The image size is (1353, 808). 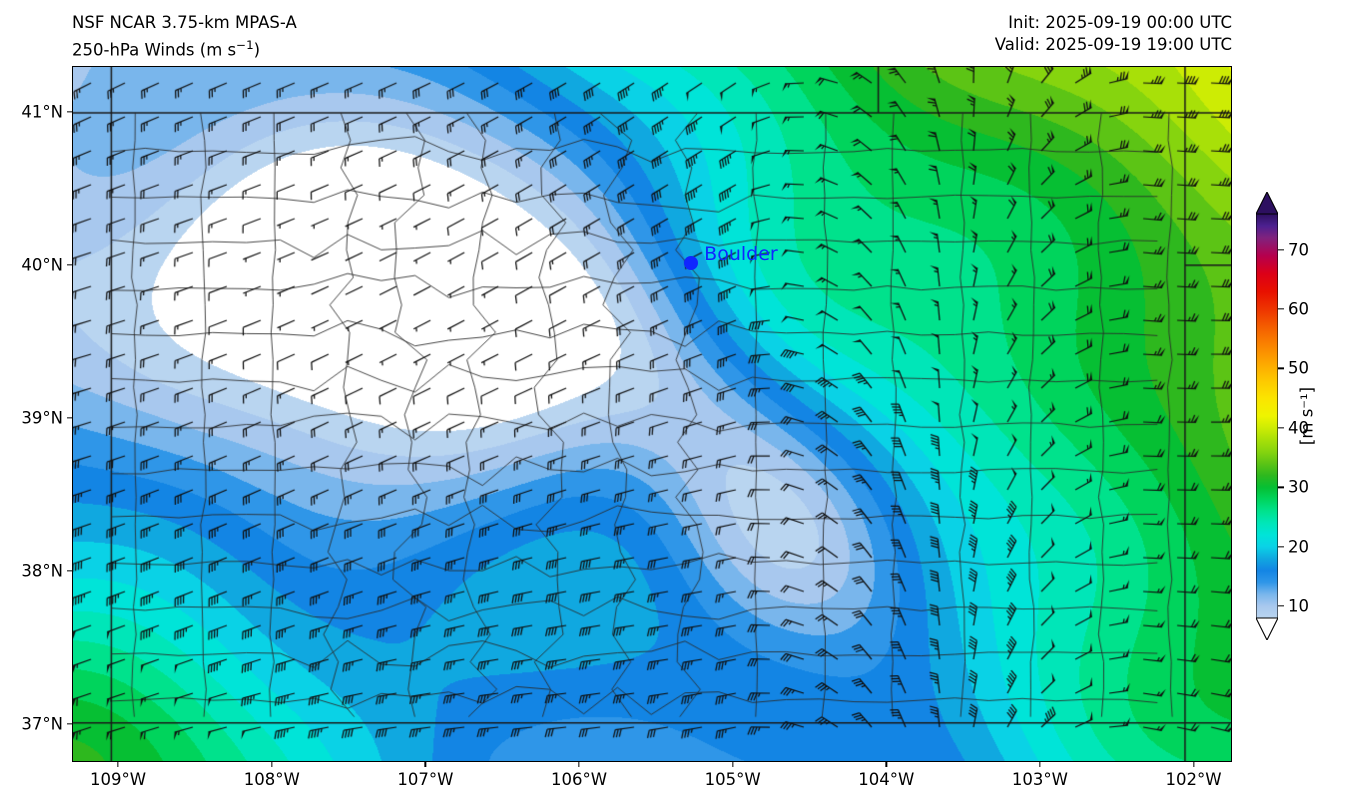 I want to click on y-tick-label-38°N: 38°N, so click(x=42, y=571).